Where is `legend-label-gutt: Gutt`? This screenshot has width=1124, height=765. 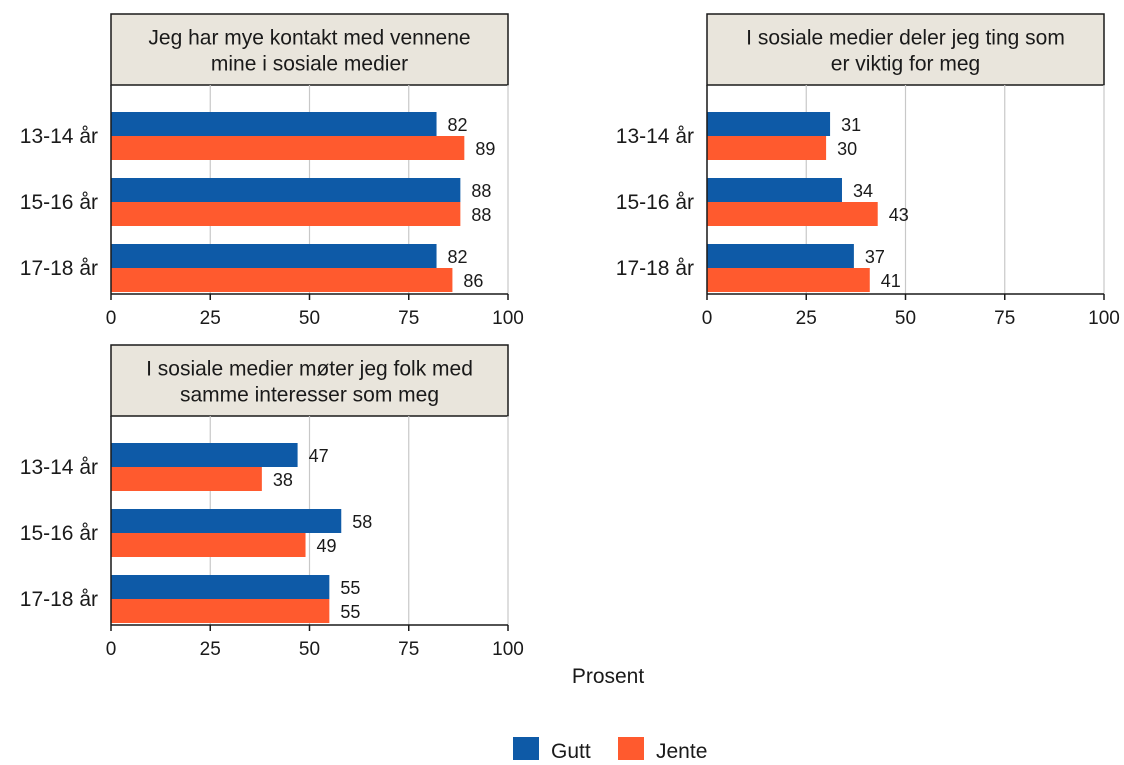 legend-label-gutt: Gutt is located at coordinates (571, 750).